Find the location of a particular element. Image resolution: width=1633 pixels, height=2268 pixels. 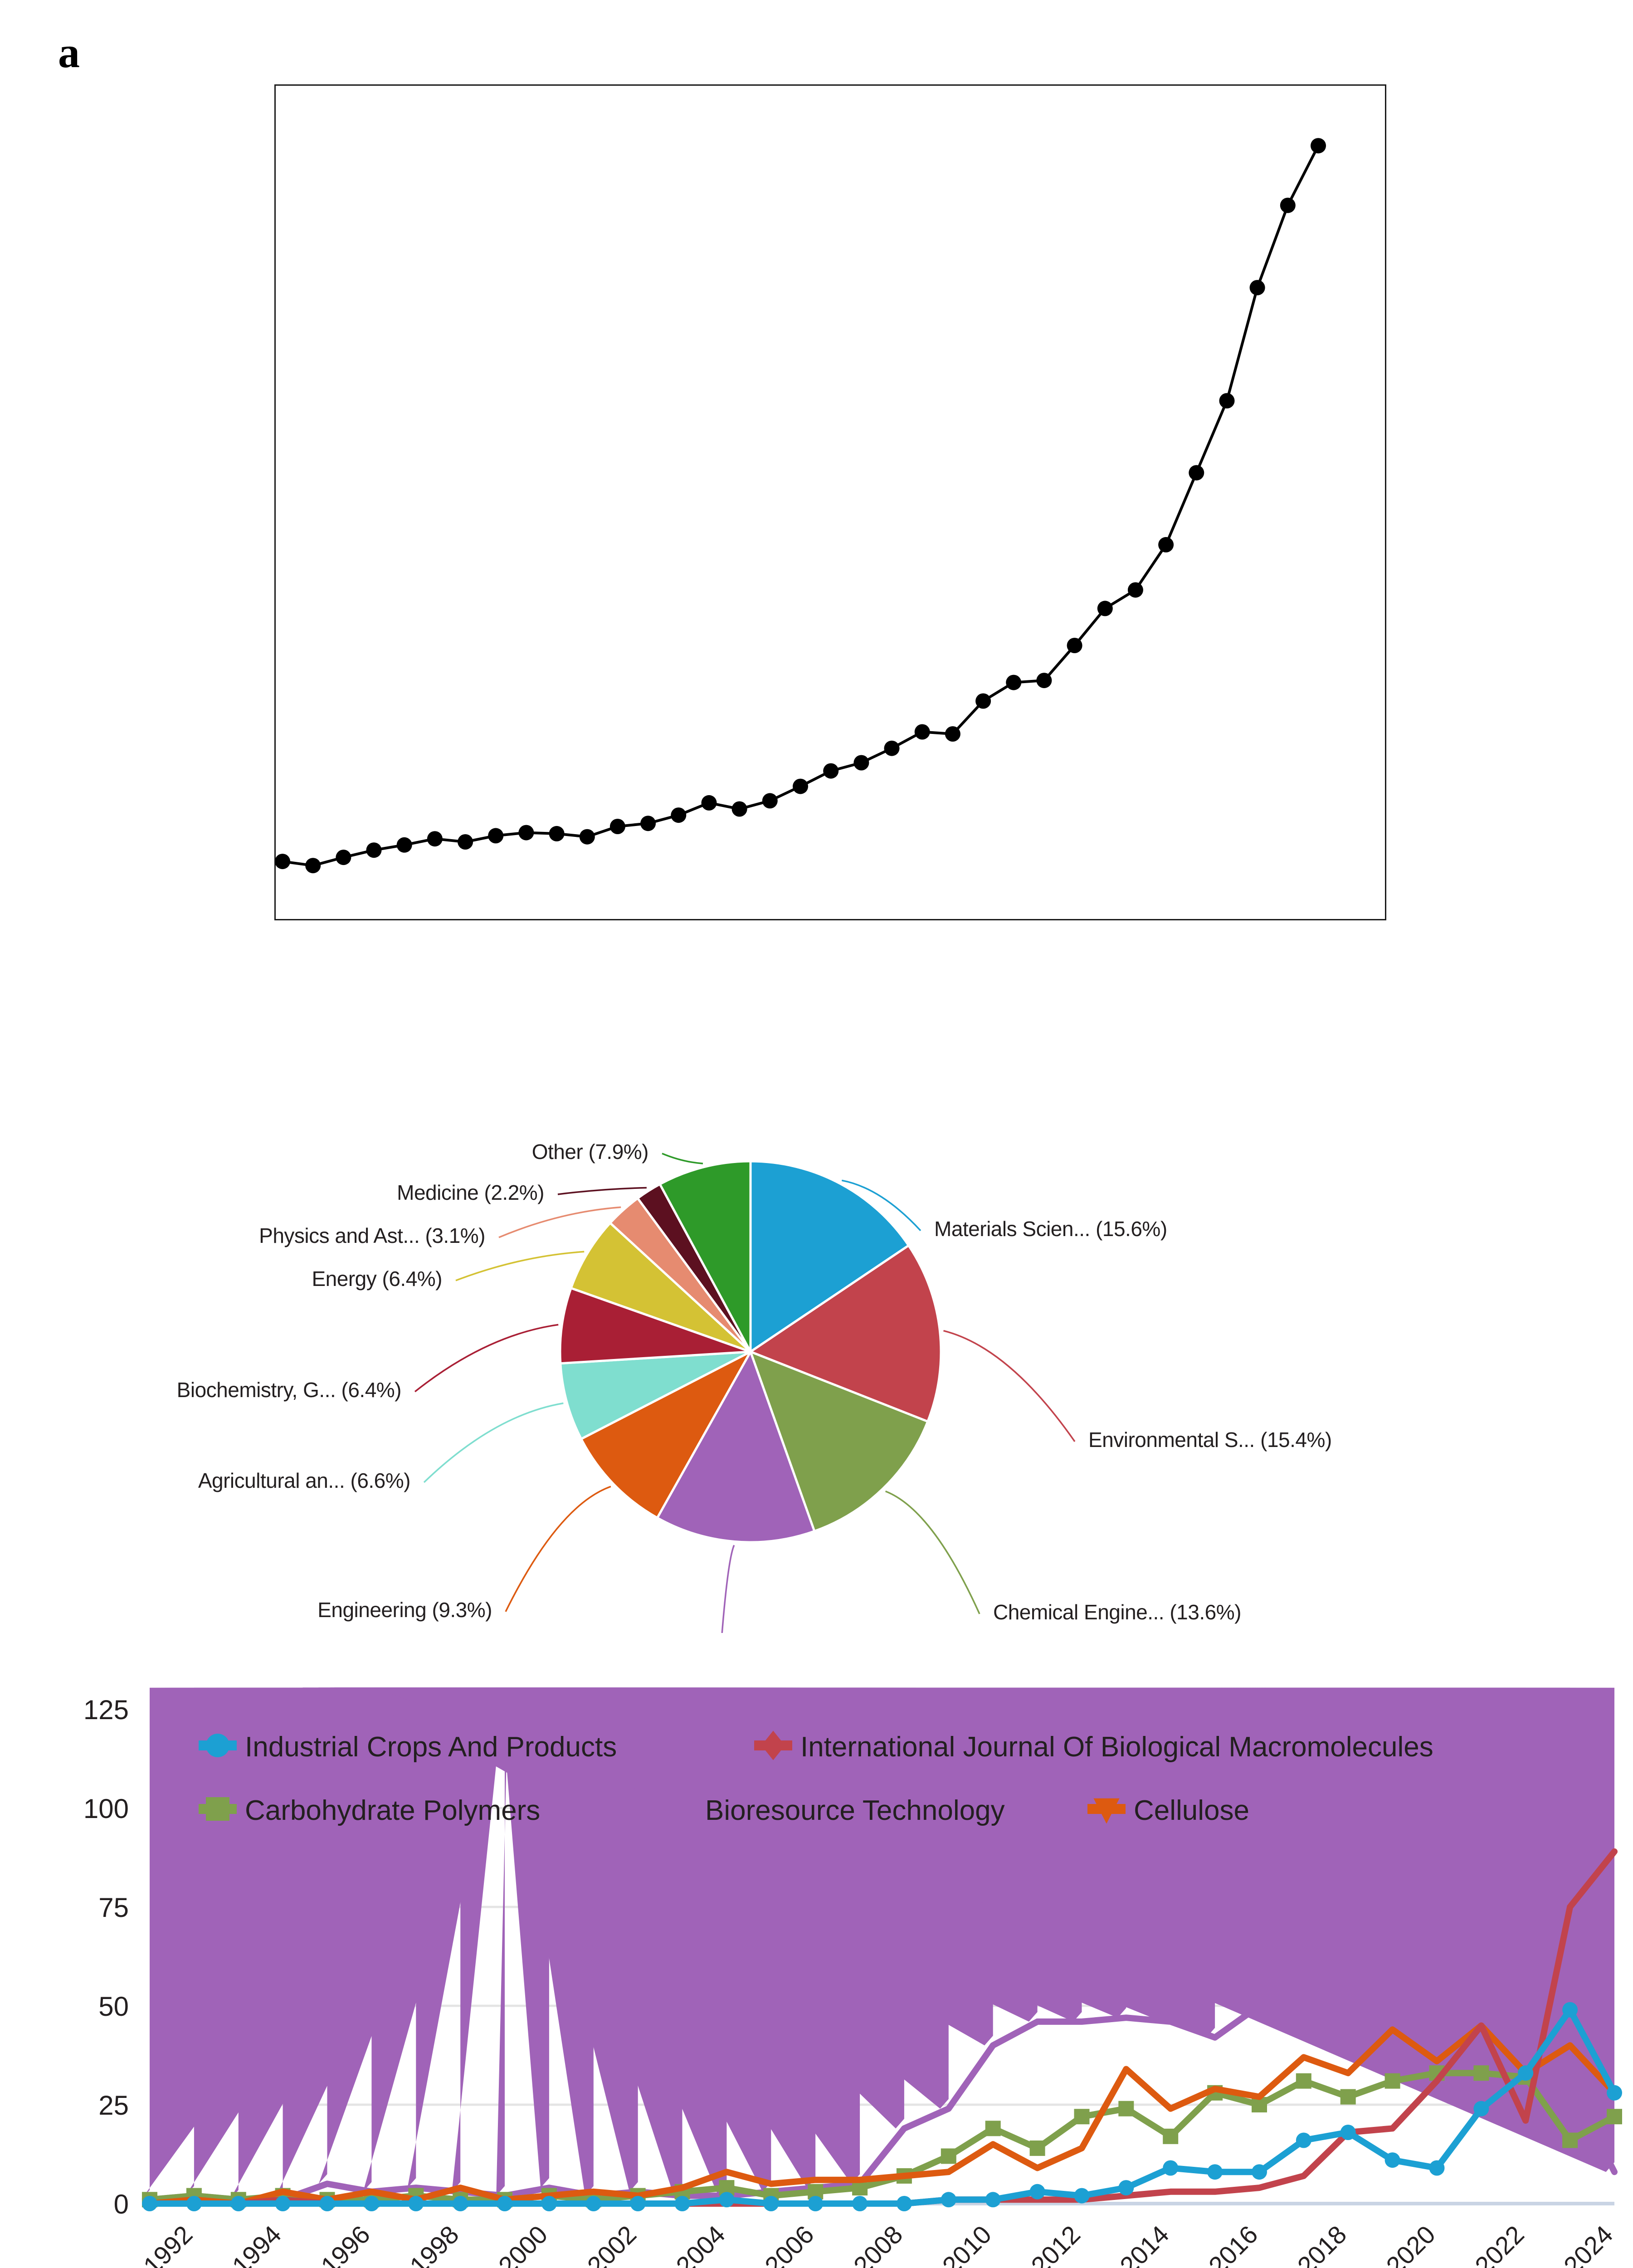

legend-item: Carbohydrate Polymers is located at coordinates (369, 1811).